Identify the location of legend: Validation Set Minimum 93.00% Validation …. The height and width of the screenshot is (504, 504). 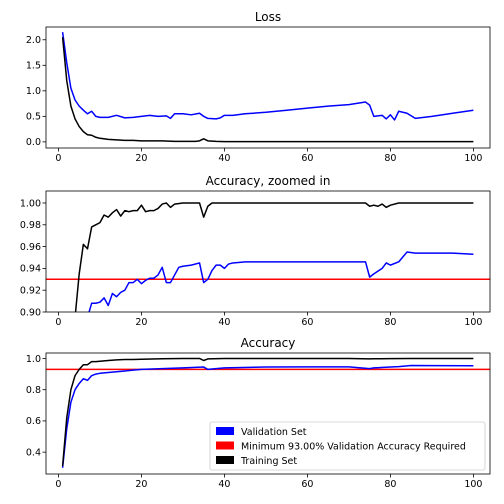
(347, 446).